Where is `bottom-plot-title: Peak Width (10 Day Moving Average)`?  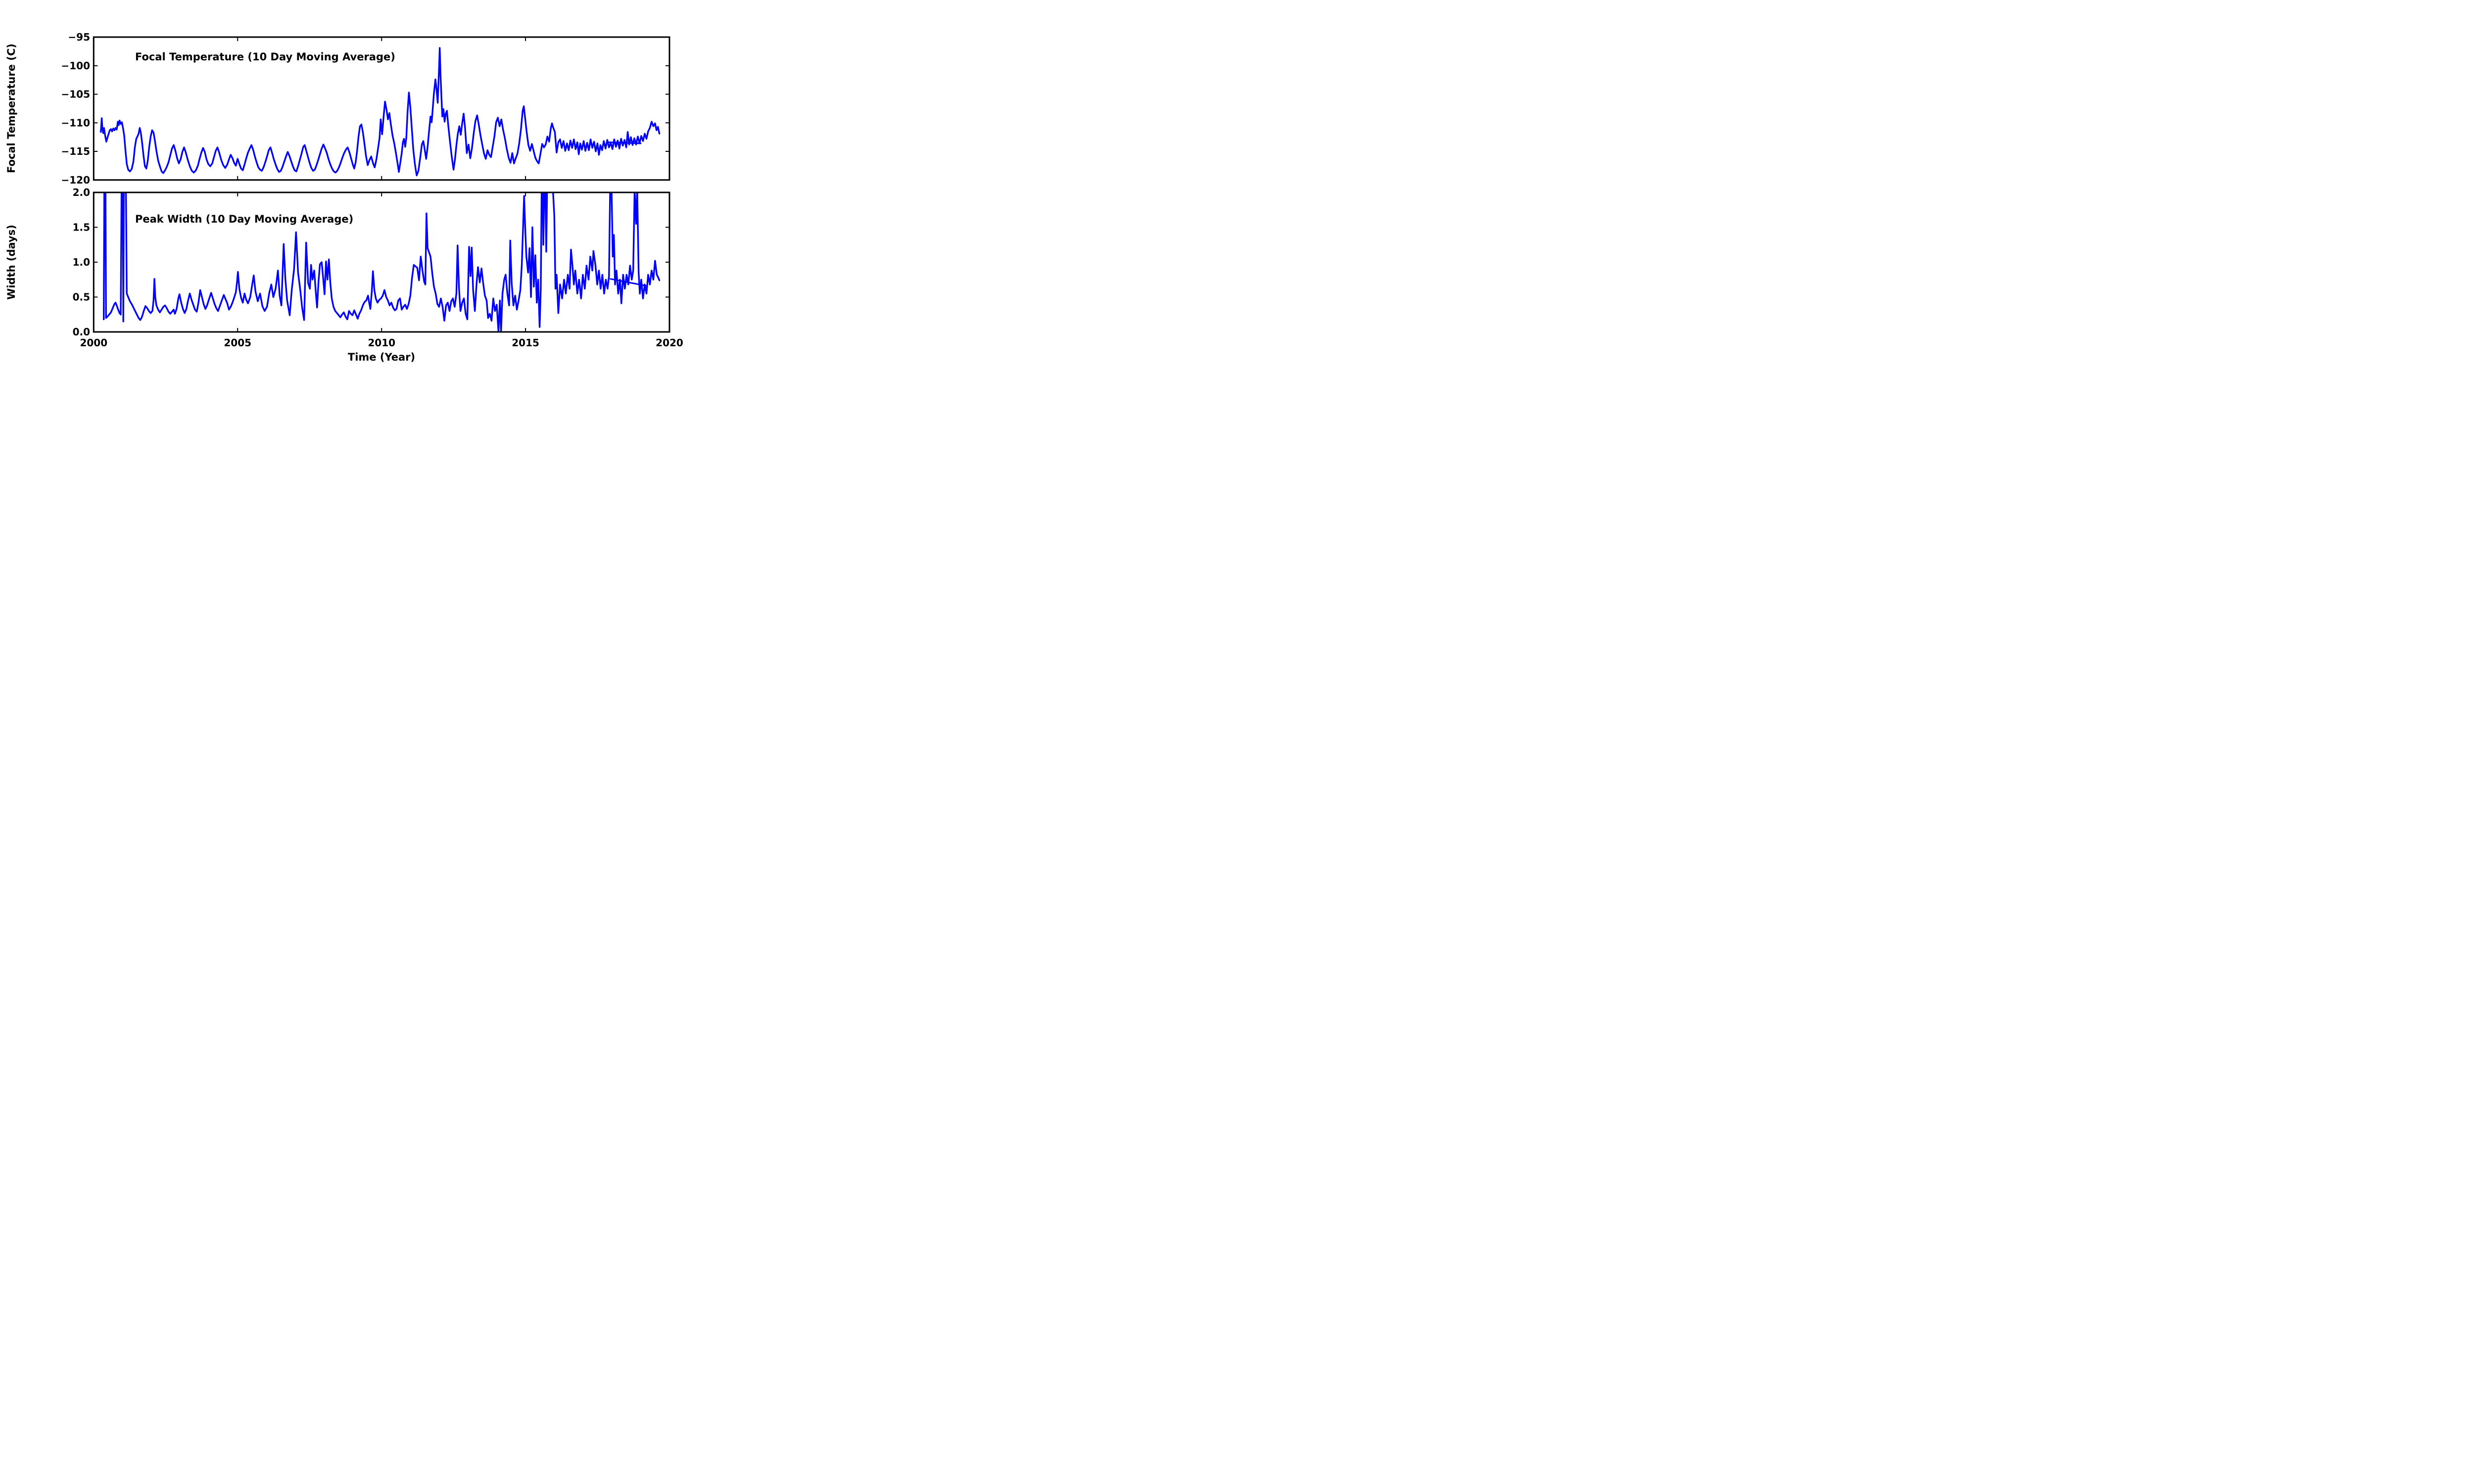 bottom-plot-title: Peak Width (10 Day Moving Average) is located at coordinates (244, 219).